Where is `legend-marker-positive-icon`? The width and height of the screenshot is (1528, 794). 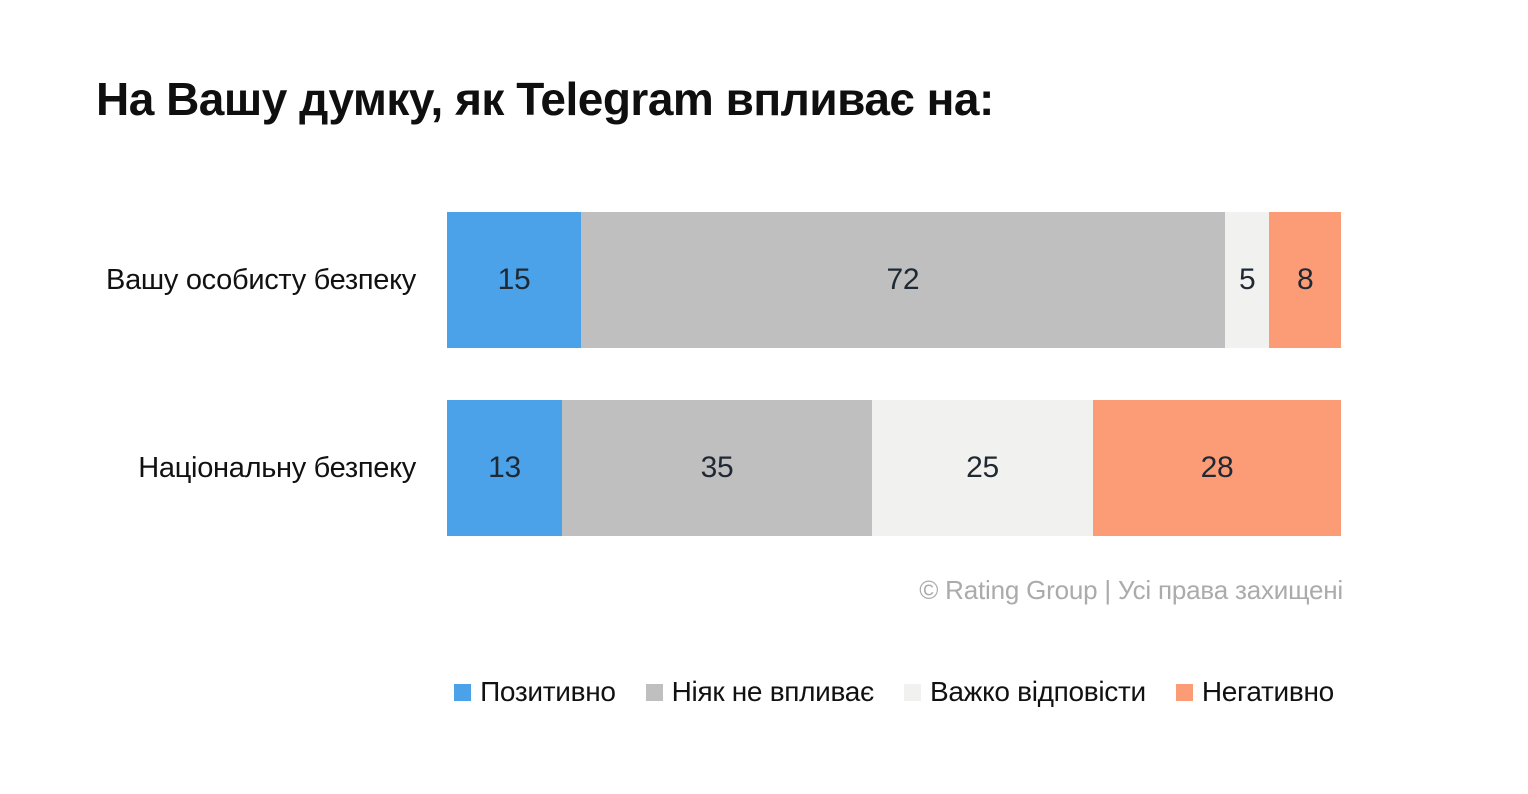 legend-marker-positive-icon is located at coordinates (463, 692).